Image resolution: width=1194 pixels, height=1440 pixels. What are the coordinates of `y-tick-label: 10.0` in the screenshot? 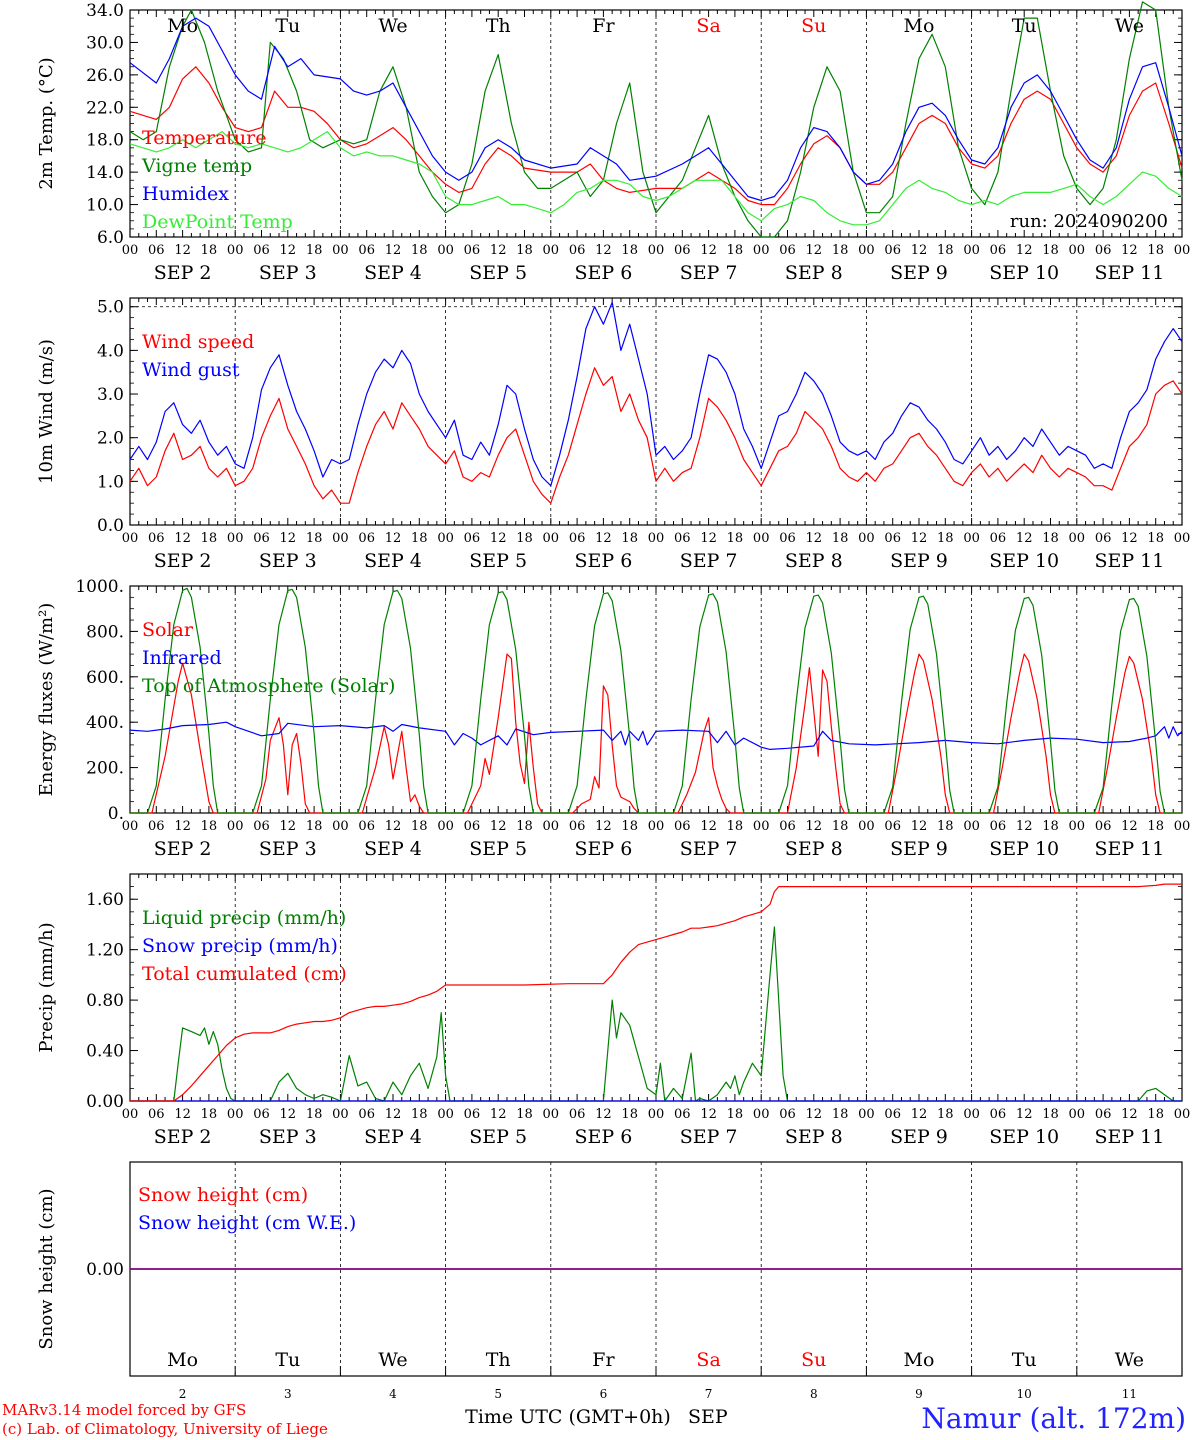 It's located at (105, 206).